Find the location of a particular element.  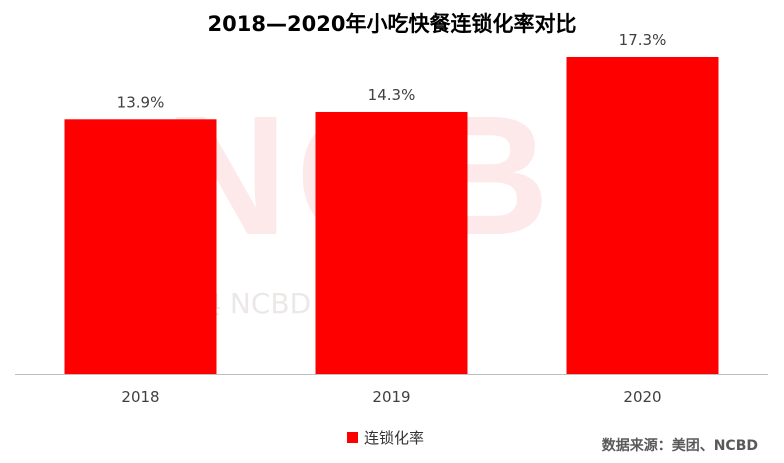

x-tick-label-2018: 2018 is located at coordinates (140, 397).